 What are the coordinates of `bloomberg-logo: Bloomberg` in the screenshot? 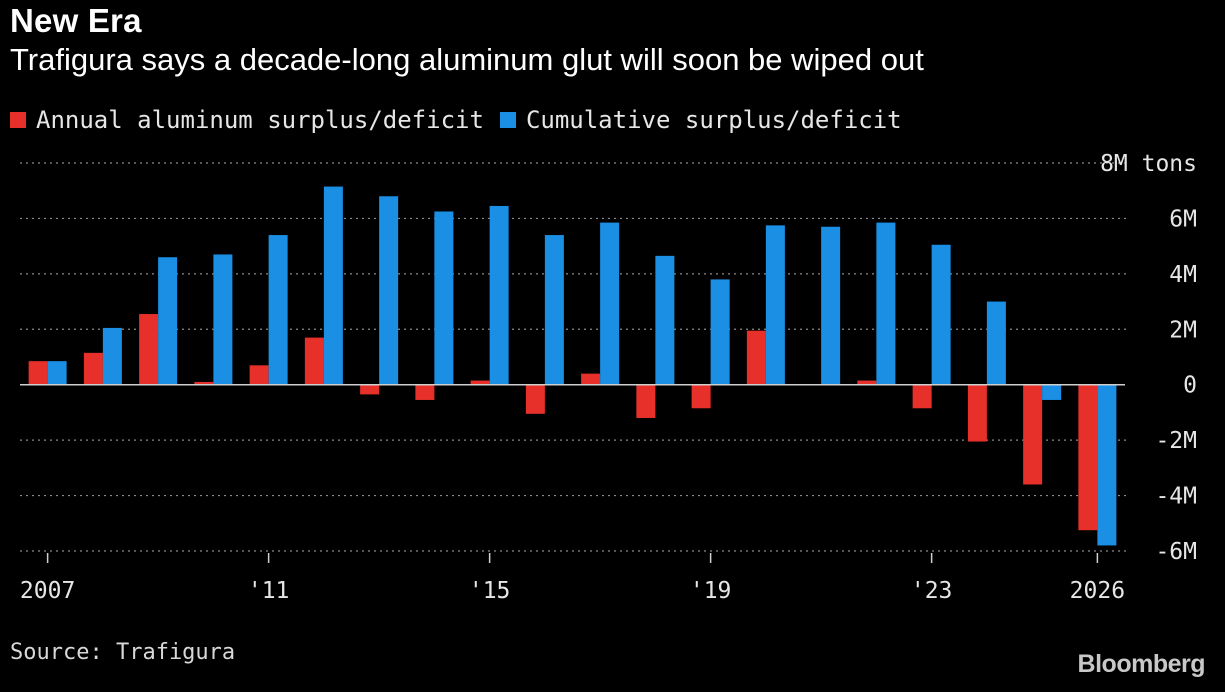 It's located at (1141, 664).